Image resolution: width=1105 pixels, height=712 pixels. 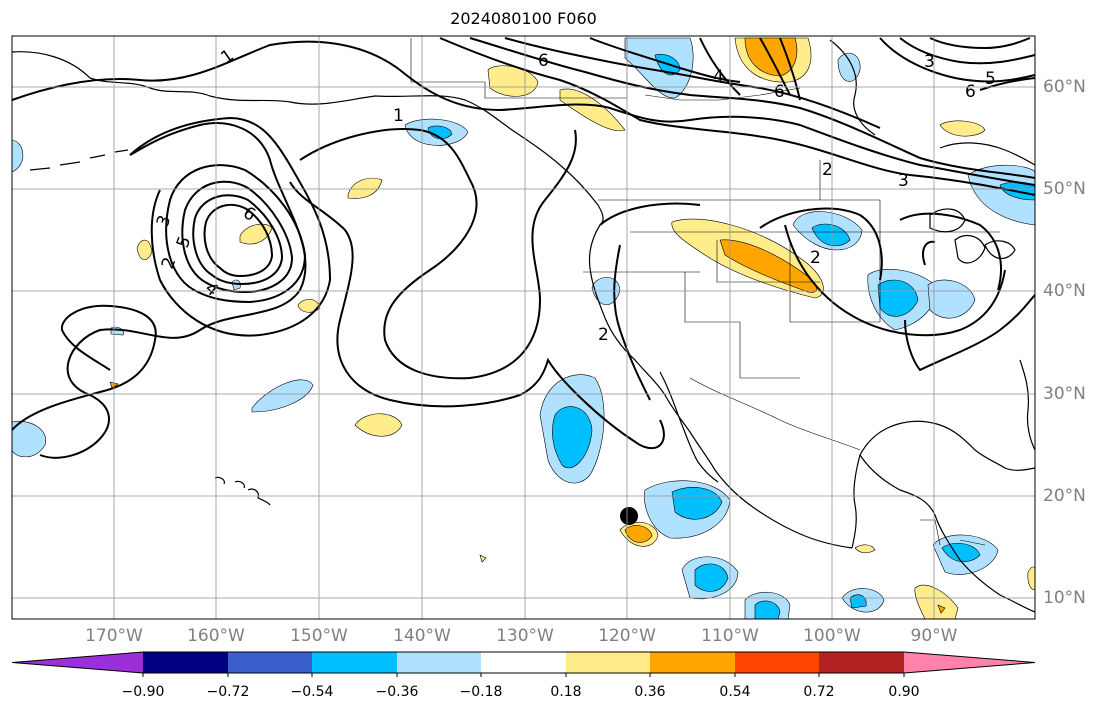 I want to click on colorbar-tick-label: −0.54, so click(x=312, y=692).